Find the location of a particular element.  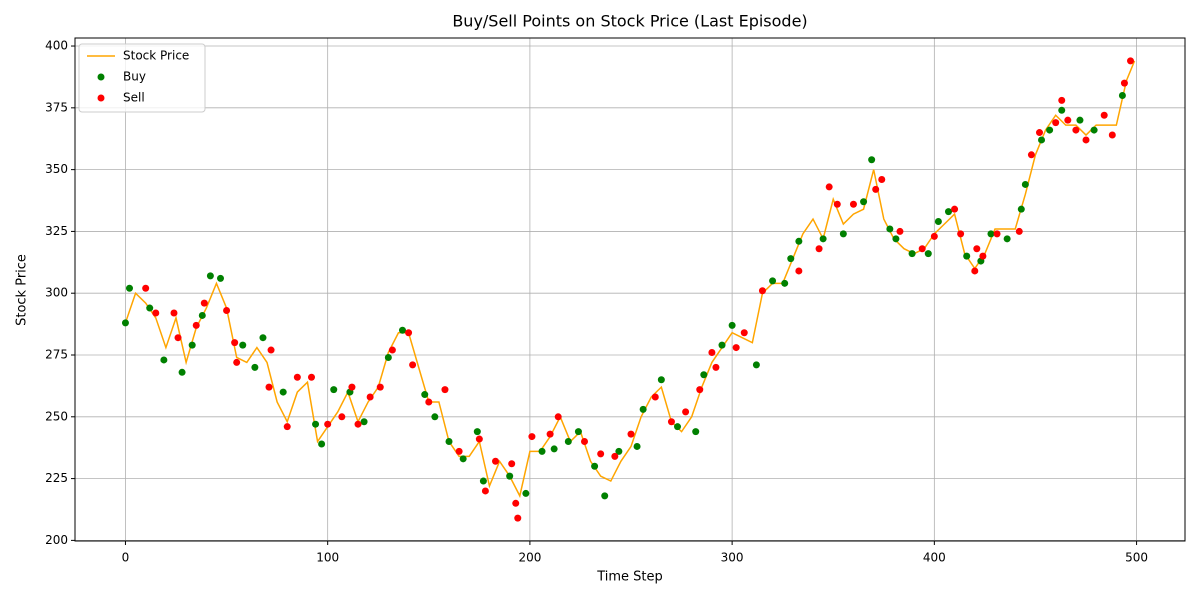

y-tick-label: 275 is located at coordinates (56, 355).